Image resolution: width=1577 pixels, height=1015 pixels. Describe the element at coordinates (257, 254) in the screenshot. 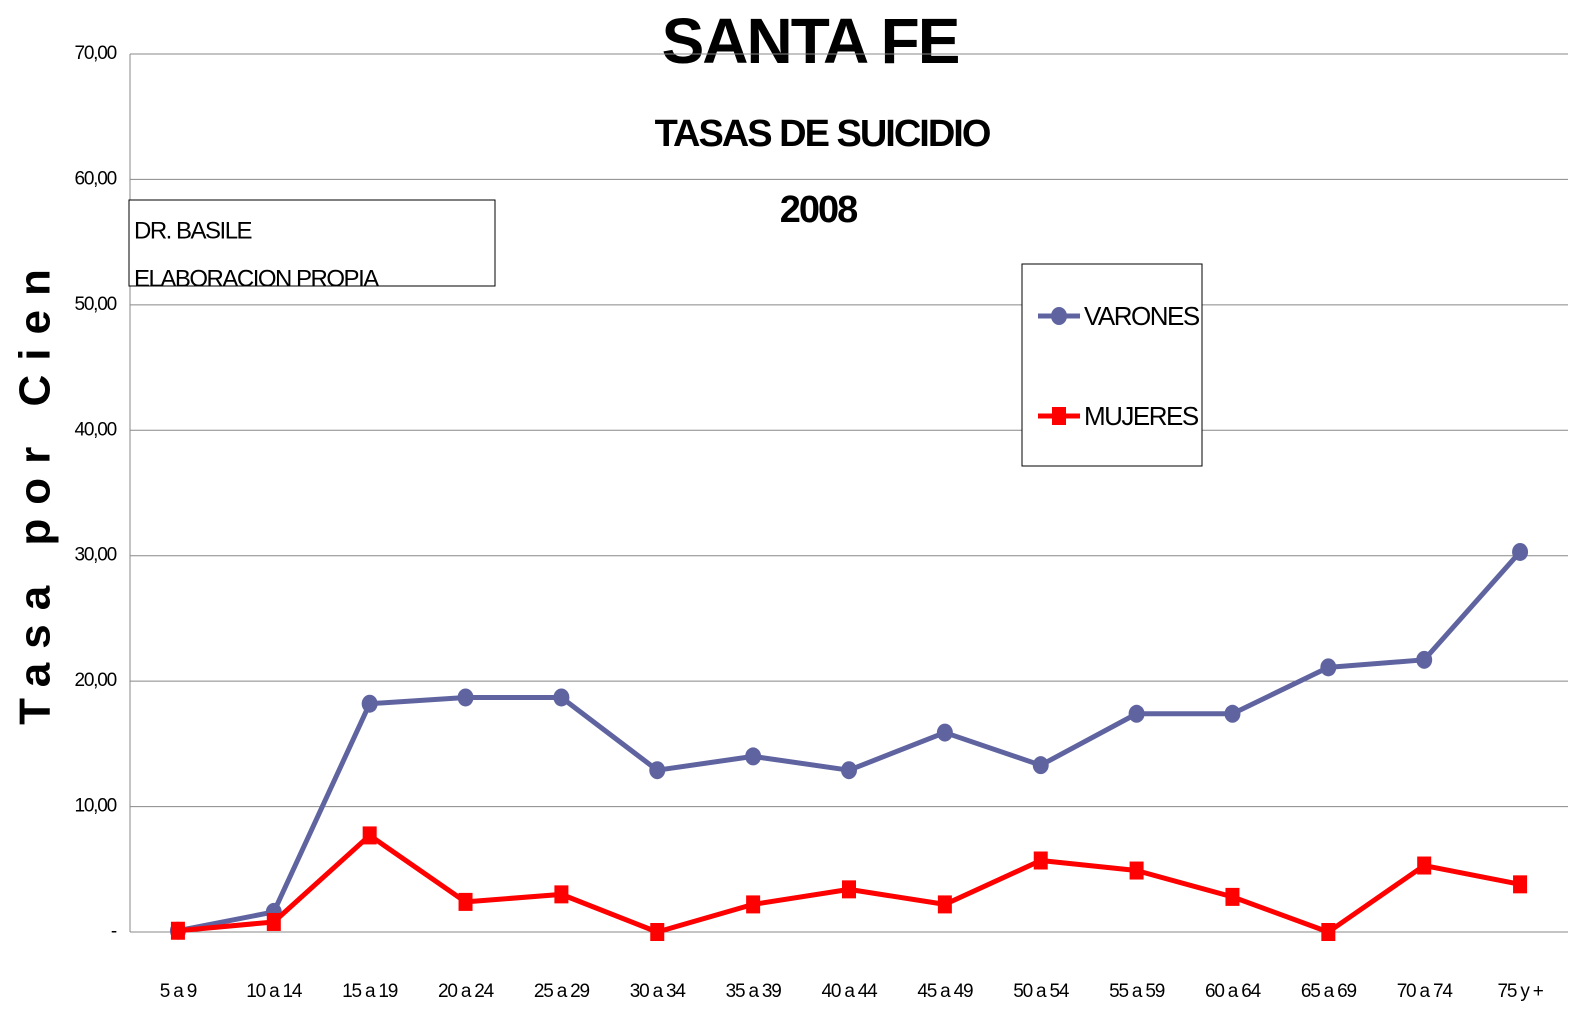

I see `annotation: DR. BASILE ELABORACION PROPIA` at that location.